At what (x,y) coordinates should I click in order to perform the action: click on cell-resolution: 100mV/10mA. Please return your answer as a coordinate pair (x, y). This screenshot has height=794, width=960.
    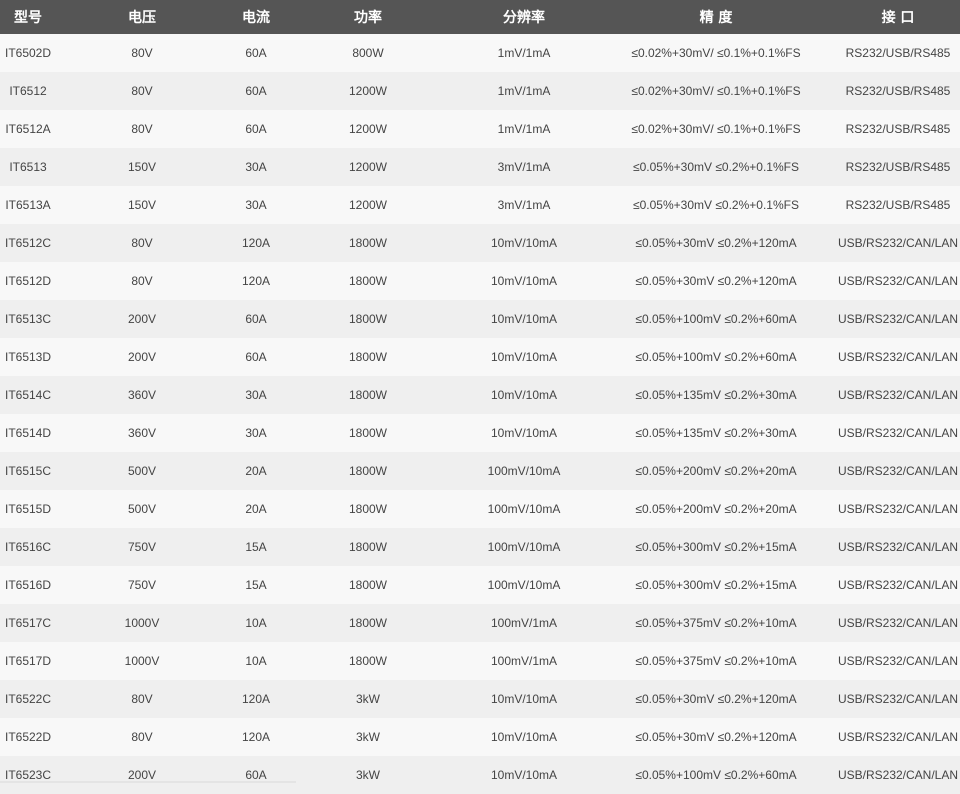
    Looking at the image, I should click on (524, 547).